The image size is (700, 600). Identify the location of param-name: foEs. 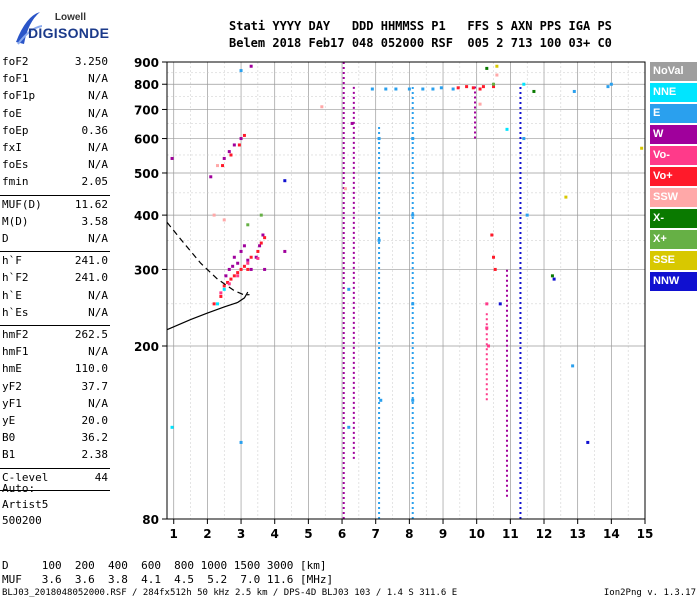
(15, 165).